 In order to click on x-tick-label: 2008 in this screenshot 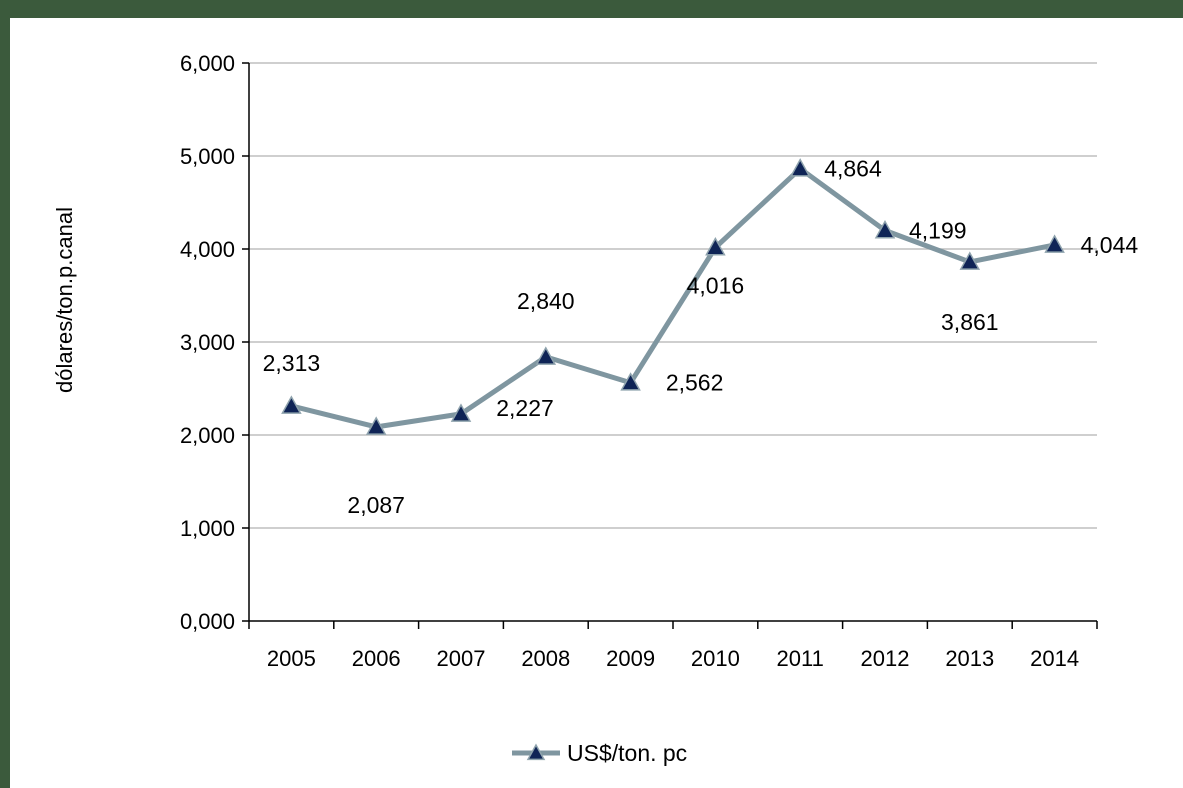, I will do `click(545, 658)`.